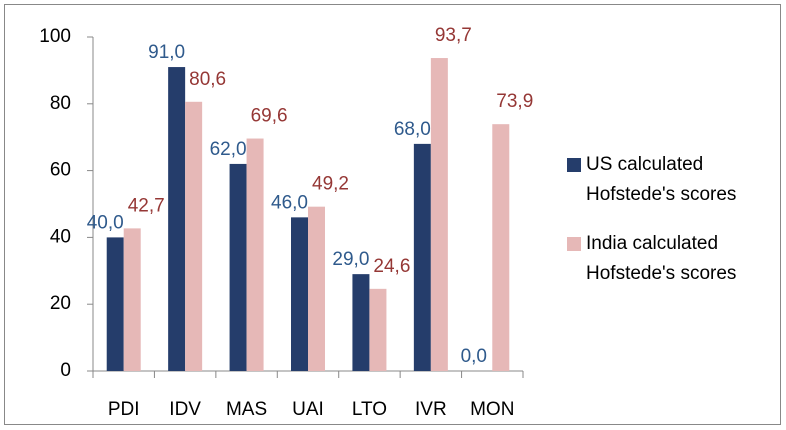 The image size is (786, 430). I want to click on value-label: 46,0, so click(289, 202).